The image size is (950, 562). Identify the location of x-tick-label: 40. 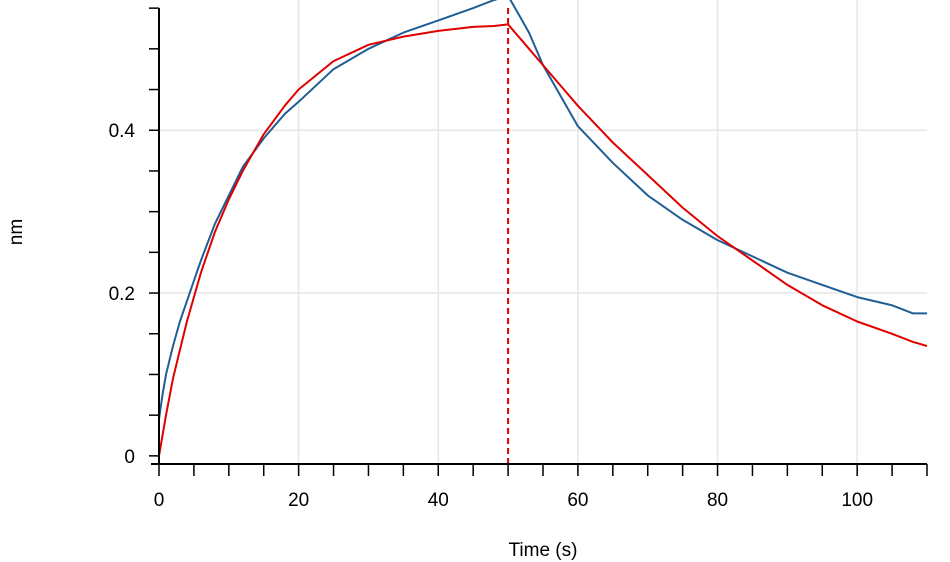
(438, 500).